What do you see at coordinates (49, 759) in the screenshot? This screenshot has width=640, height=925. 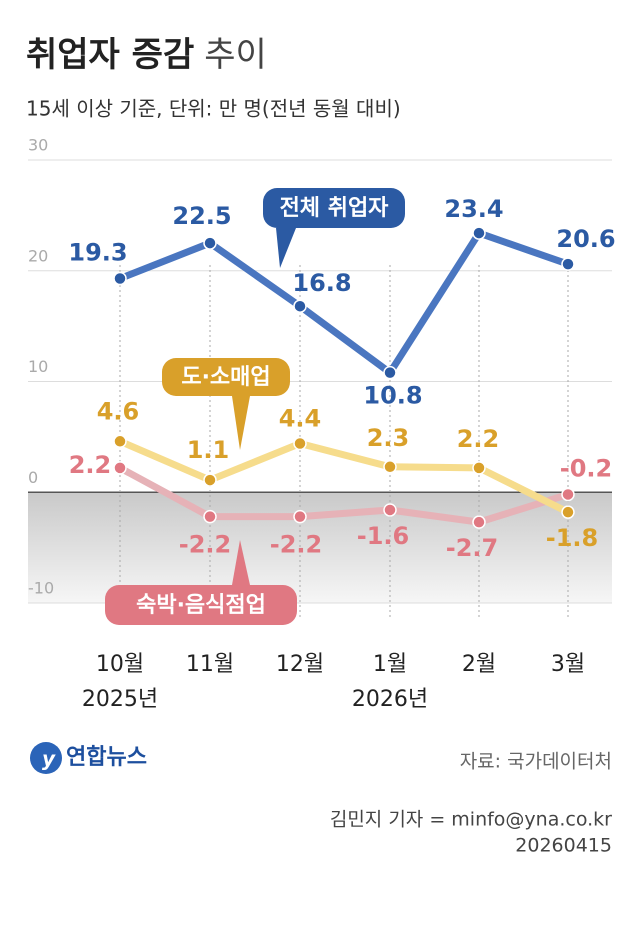 I see `logo-glyph: y` at bounding box center [49, 759].